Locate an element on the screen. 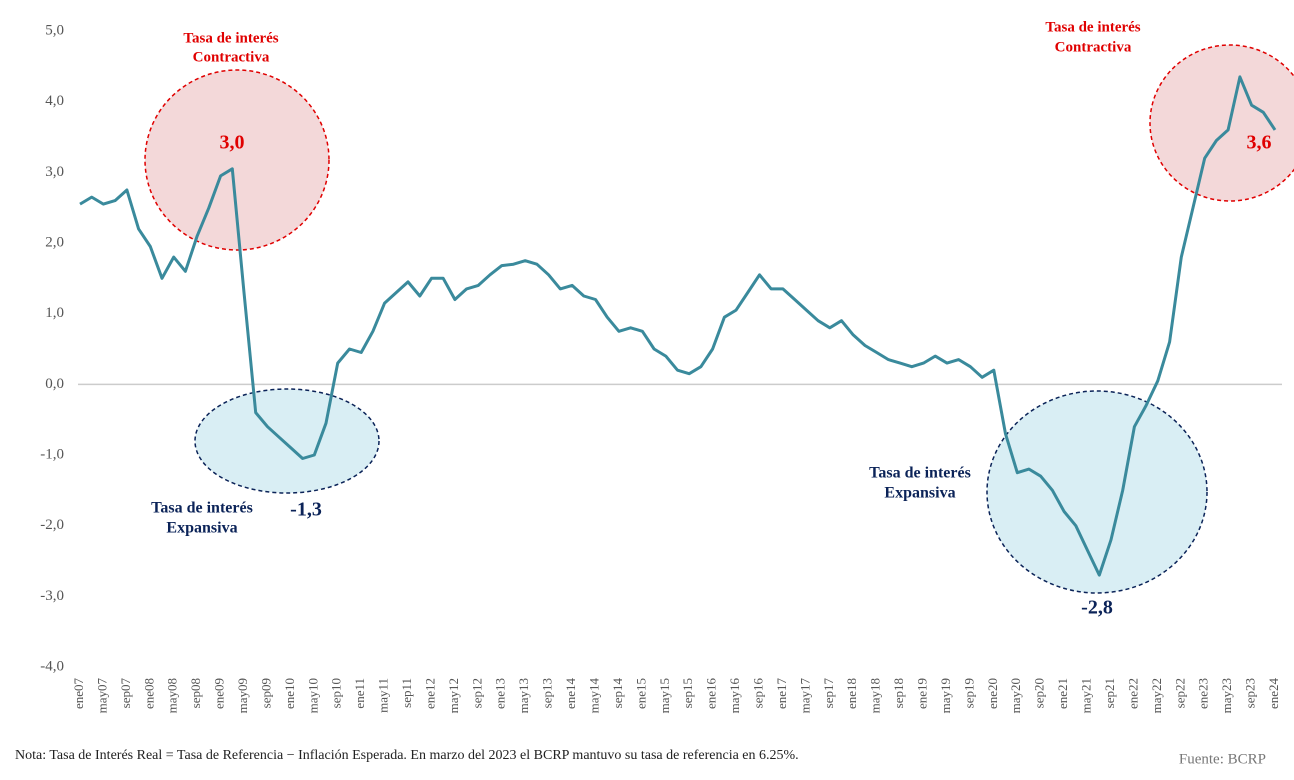 The image size is (1294, 780). x-tick-label: may13 is located at coordinates (523, 695).